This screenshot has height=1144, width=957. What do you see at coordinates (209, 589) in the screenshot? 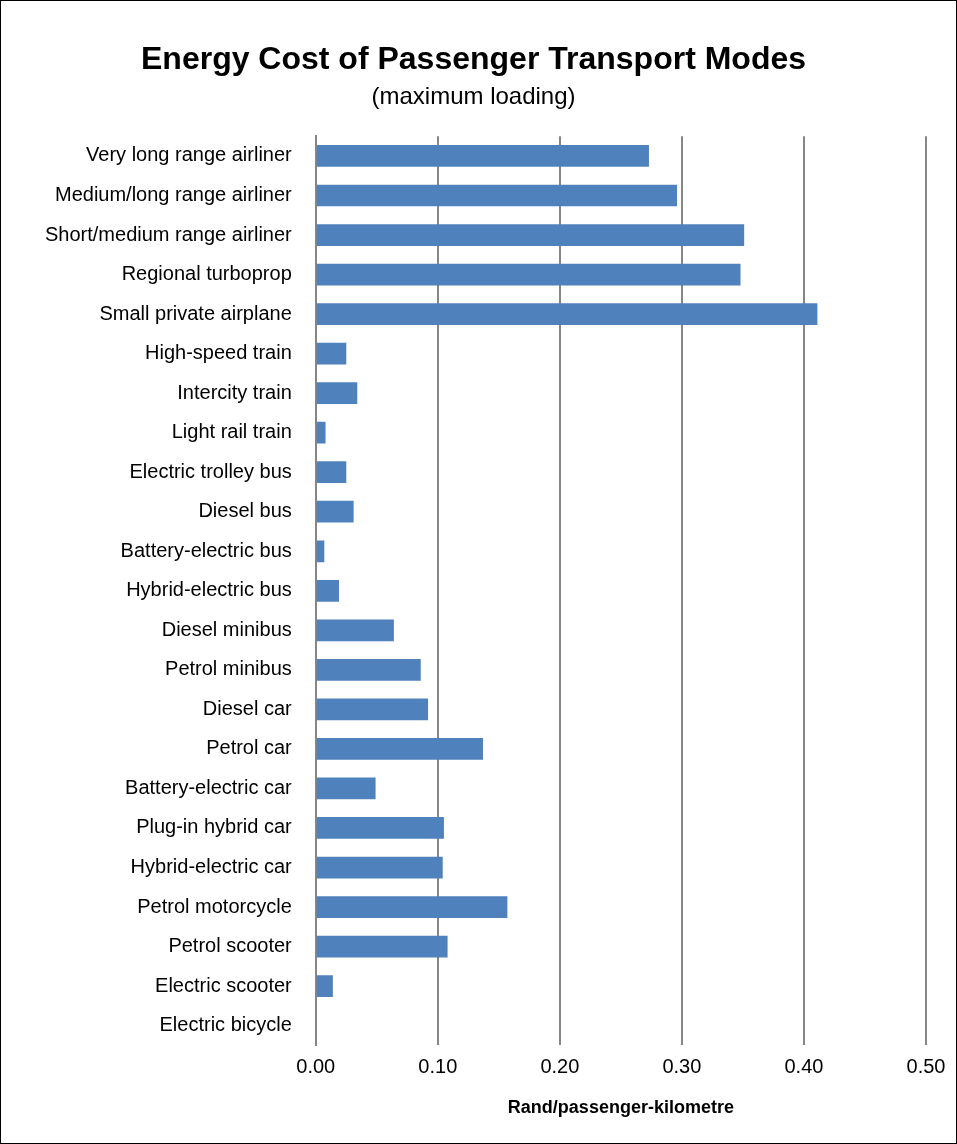
I see `y-tick-label: Hybrid-electric bus` at bounding box center [209, 589].